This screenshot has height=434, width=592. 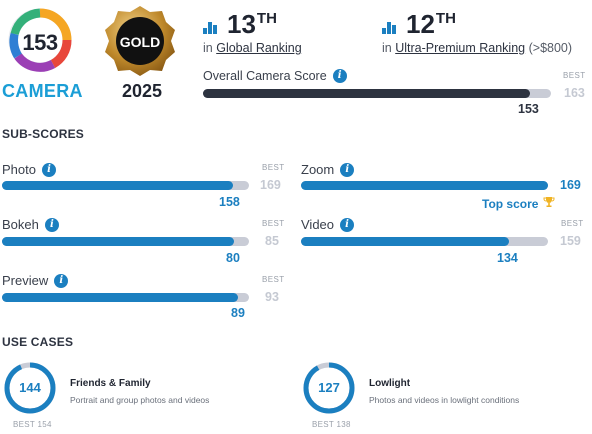 What do you see at coordinates (477, 32) in the screenshot?
I see `ultra-premium-ranking: 12 TH in Ultra-Premium Ranking (>$800)` at bounding box center [477, 32].